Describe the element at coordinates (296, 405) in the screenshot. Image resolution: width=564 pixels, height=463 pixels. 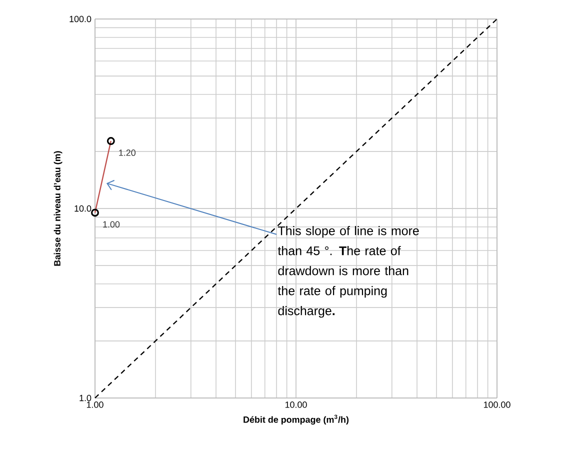
I see `x-tick-label: 10.00` at that location.